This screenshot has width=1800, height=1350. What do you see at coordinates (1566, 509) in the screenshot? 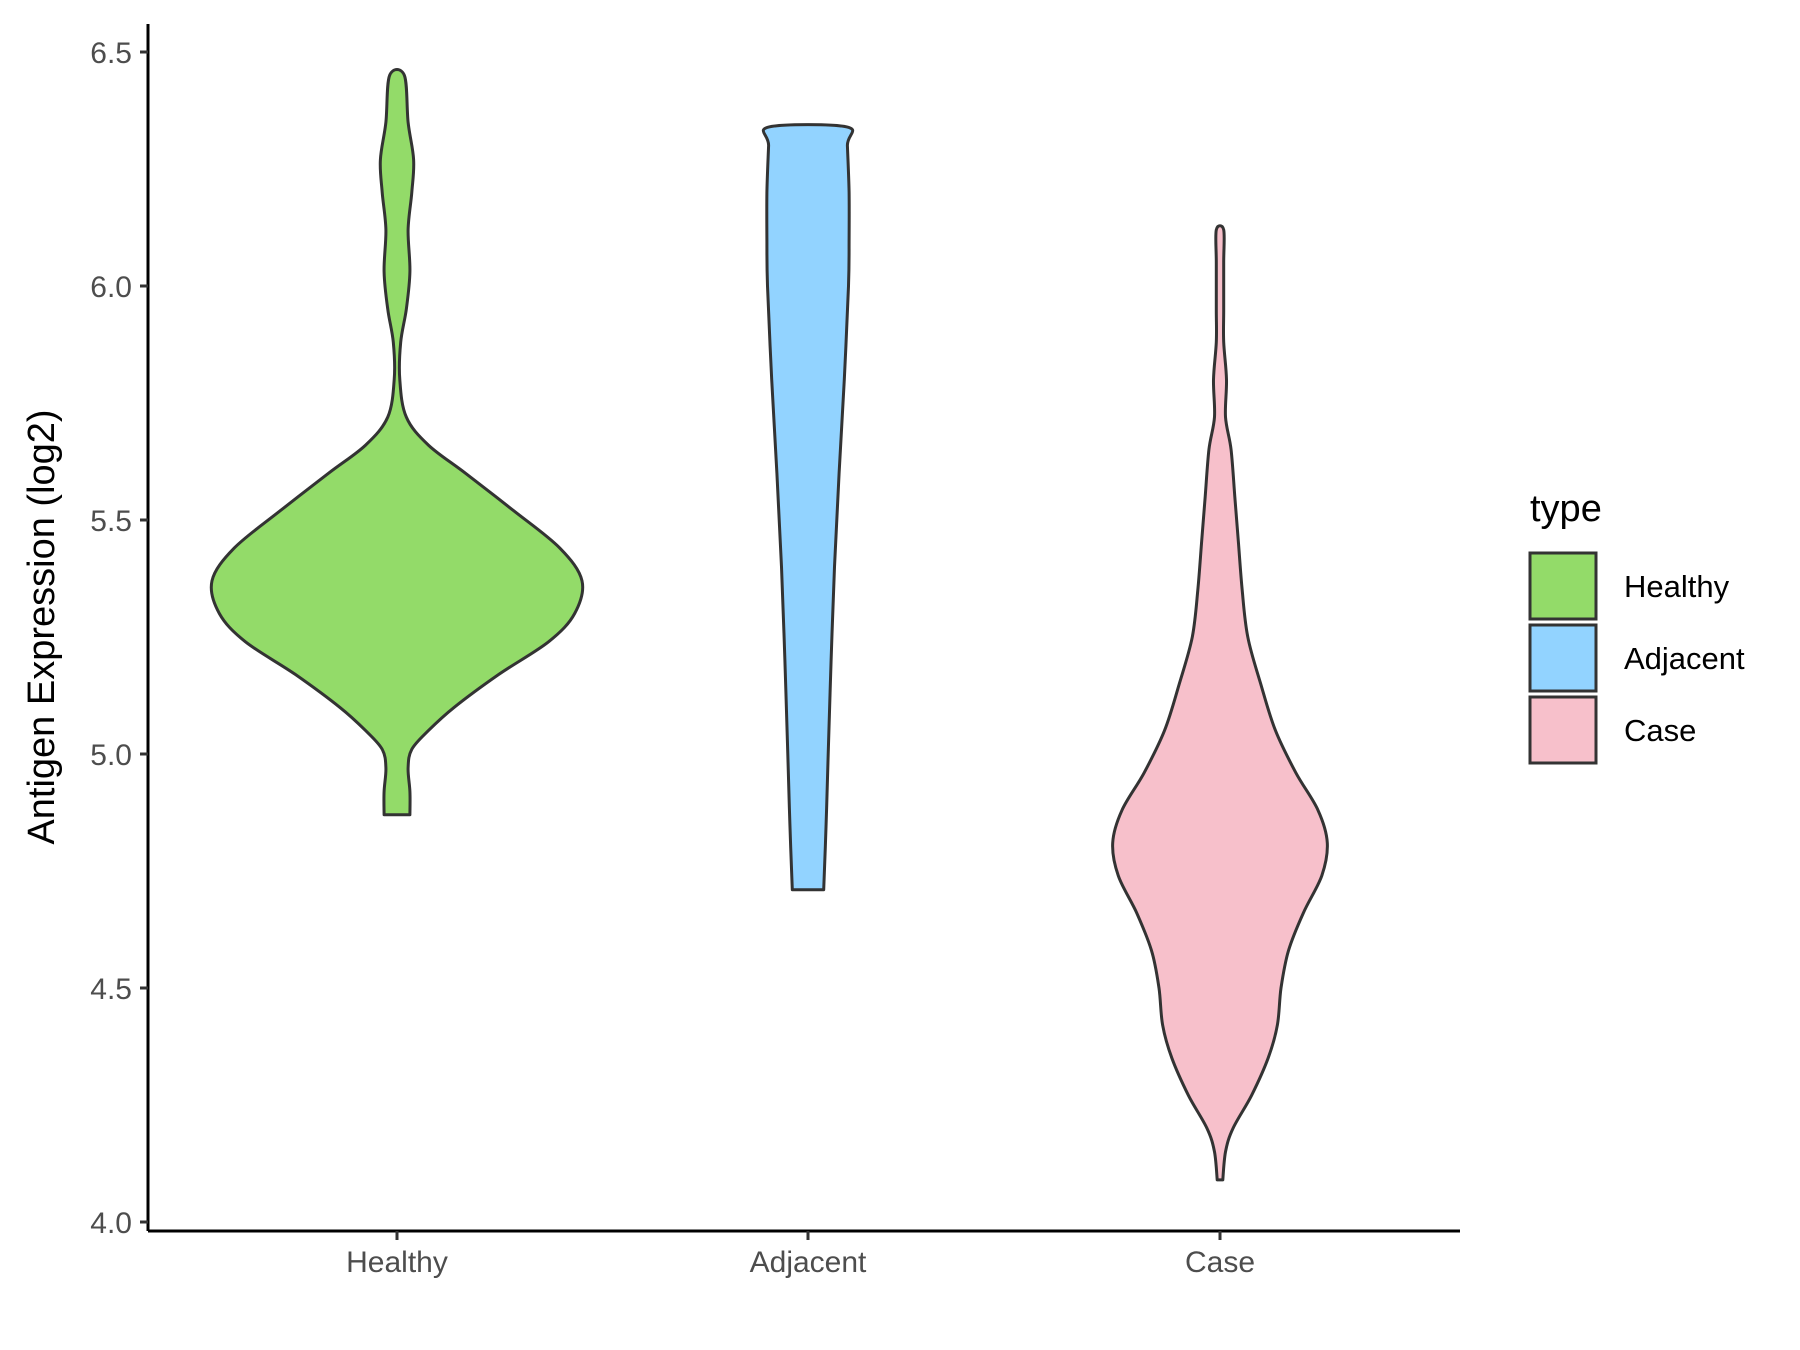
I see `legend-title: type` at bounding box center [1566, 509].